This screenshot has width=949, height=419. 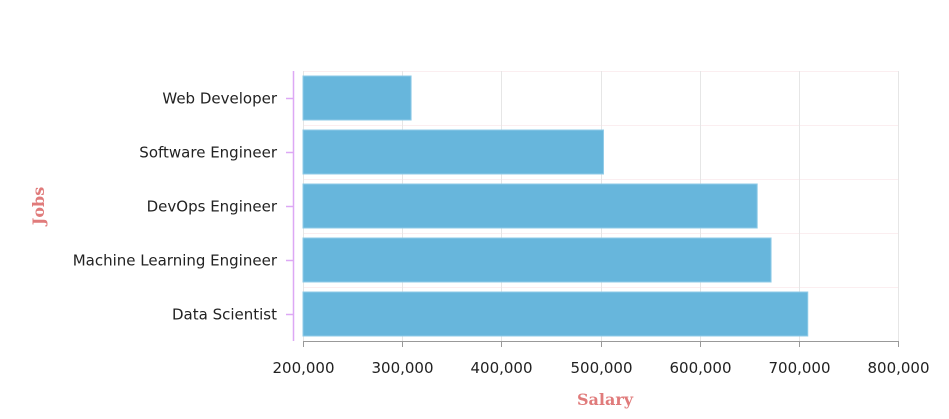 What do you see at coordinates (303, 368) in the screenshot?
I see `x-tick-label: 200,000` at bounding box center [303, 368].